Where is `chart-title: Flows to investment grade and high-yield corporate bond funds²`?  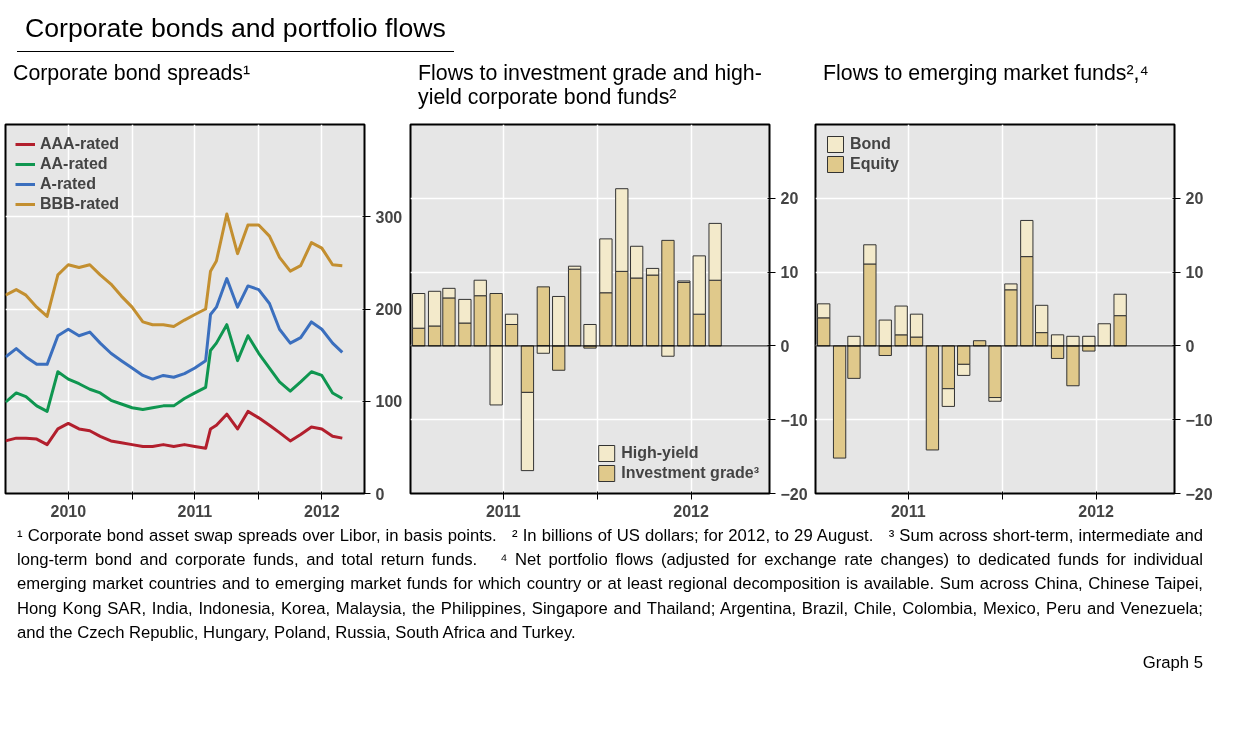
chart-title: Flows to investment grade and high-yield corporate bond funds² is located at coordinates (590, 85).